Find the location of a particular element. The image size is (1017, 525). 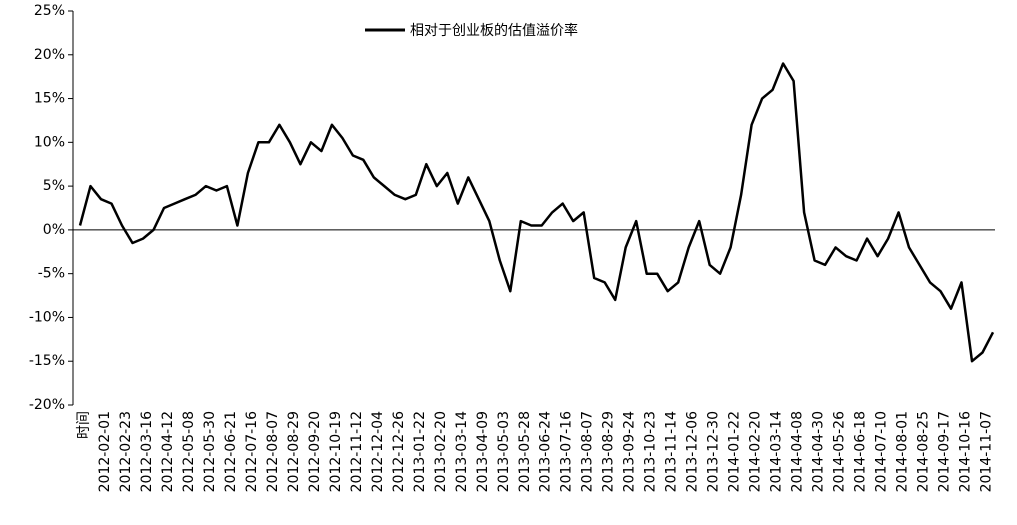

x-tick-label: 2014-01-22 is located at coordinates (735, 451).